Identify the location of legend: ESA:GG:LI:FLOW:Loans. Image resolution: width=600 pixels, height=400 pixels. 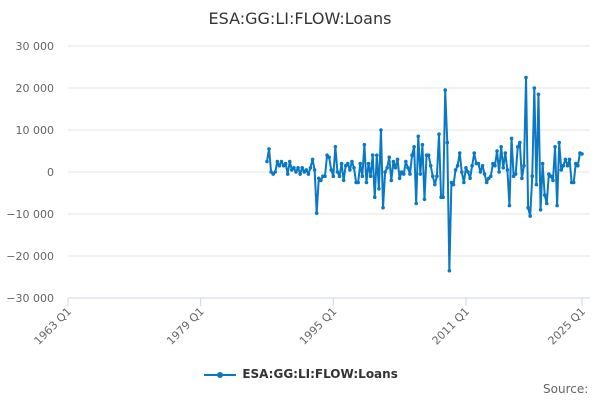
(300, 374).